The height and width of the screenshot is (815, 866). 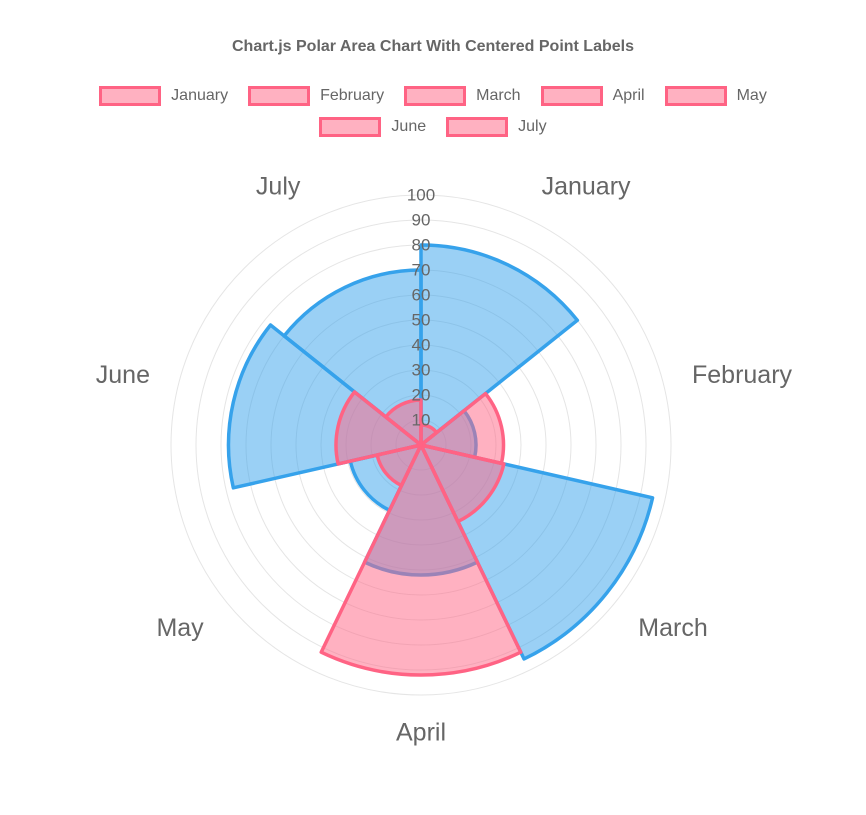 I want to click on tick-label-90: 90, so click(x=421, y=220).